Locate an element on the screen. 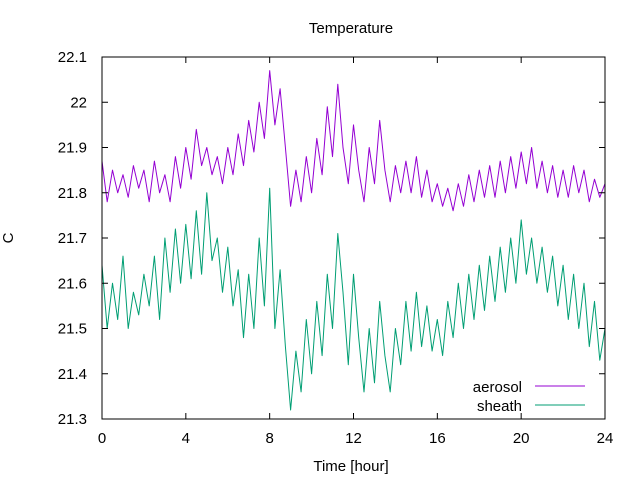 The height and width of the screenshot is (485, 640). legend: aerosol sheath is located at coordinates (529, 397).